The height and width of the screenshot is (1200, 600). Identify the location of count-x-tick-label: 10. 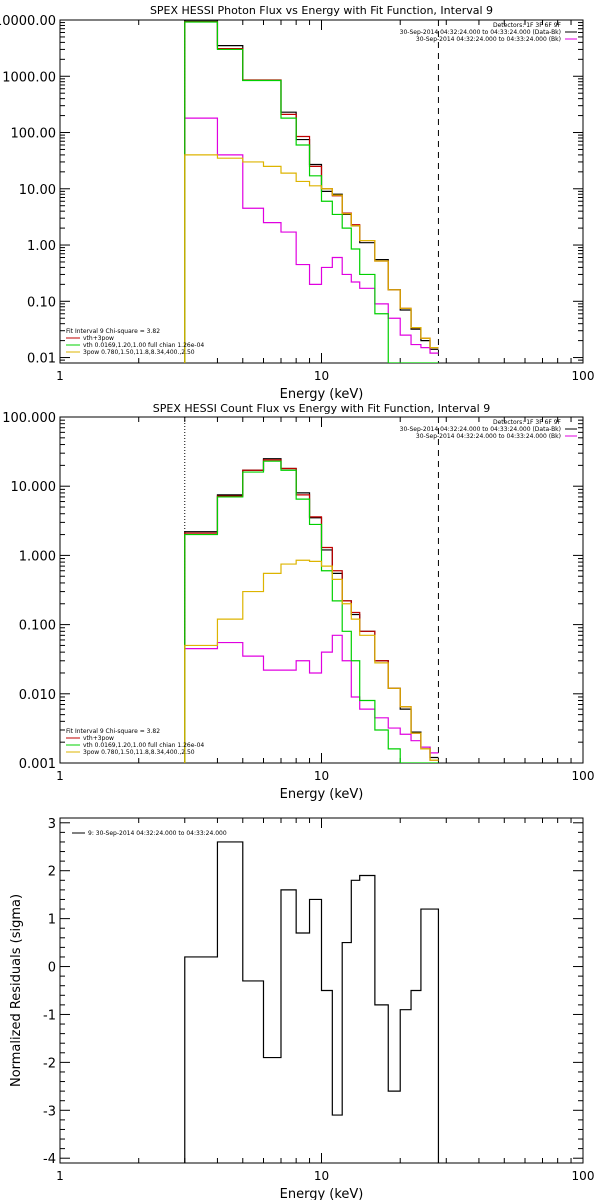
(321, 776).